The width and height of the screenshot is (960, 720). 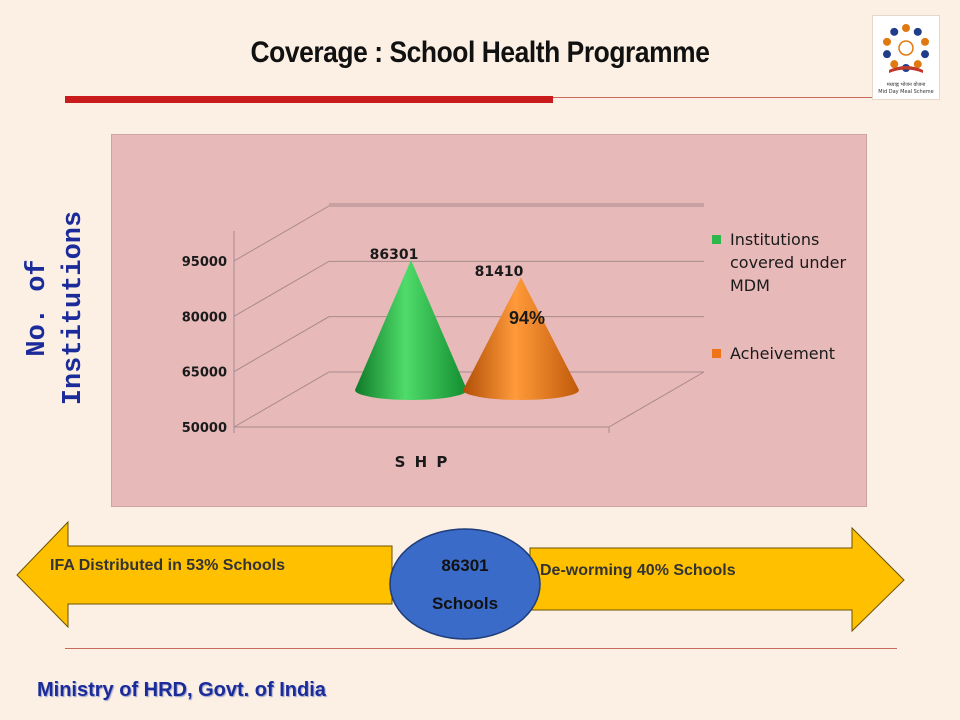 What do you see at coordinates (167, 565) in the screenshot?
I see `ifa-text: IFA Distributed in 53% Schools` at bounding box center [167, 565].